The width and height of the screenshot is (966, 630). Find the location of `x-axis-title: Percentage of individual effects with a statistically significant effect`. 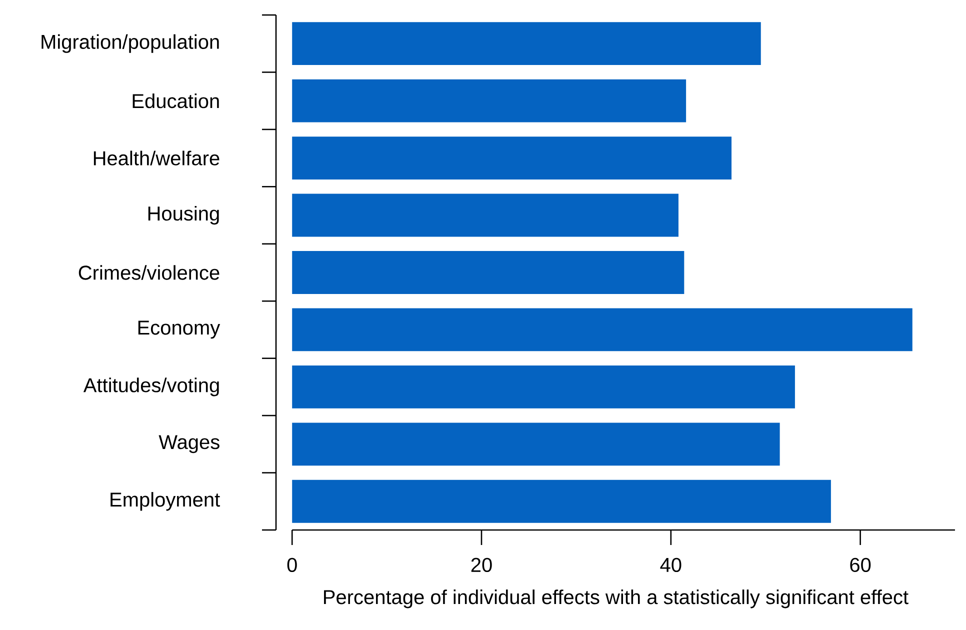

x-axis-title: Percentage of individual effects with a statistically significant effect is located at coordinates (616, 599).